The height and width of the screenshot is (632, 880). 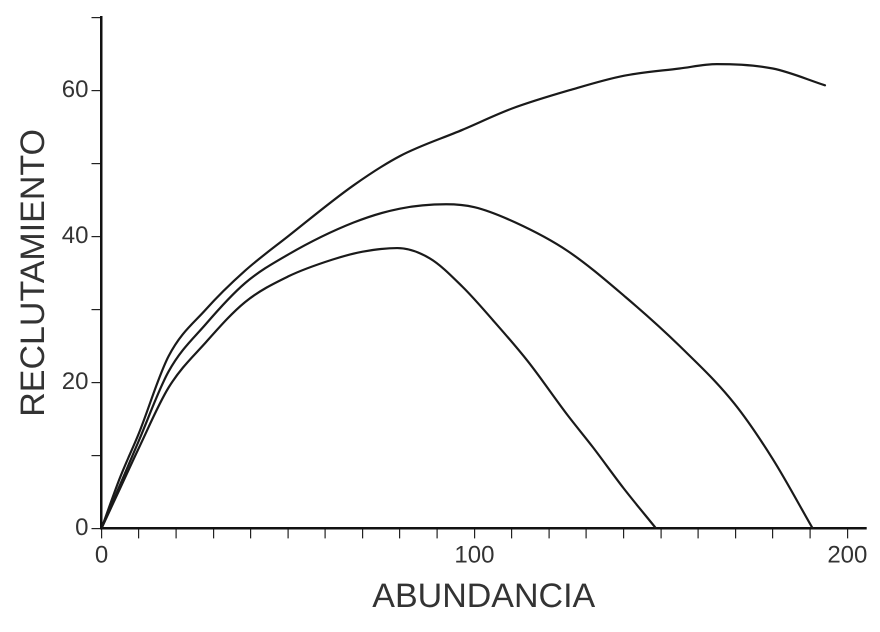 What do you see at coordinates (81, 528) in the screenshot?
I see `y-tick-label: 0` at bounding box center [81, 528].